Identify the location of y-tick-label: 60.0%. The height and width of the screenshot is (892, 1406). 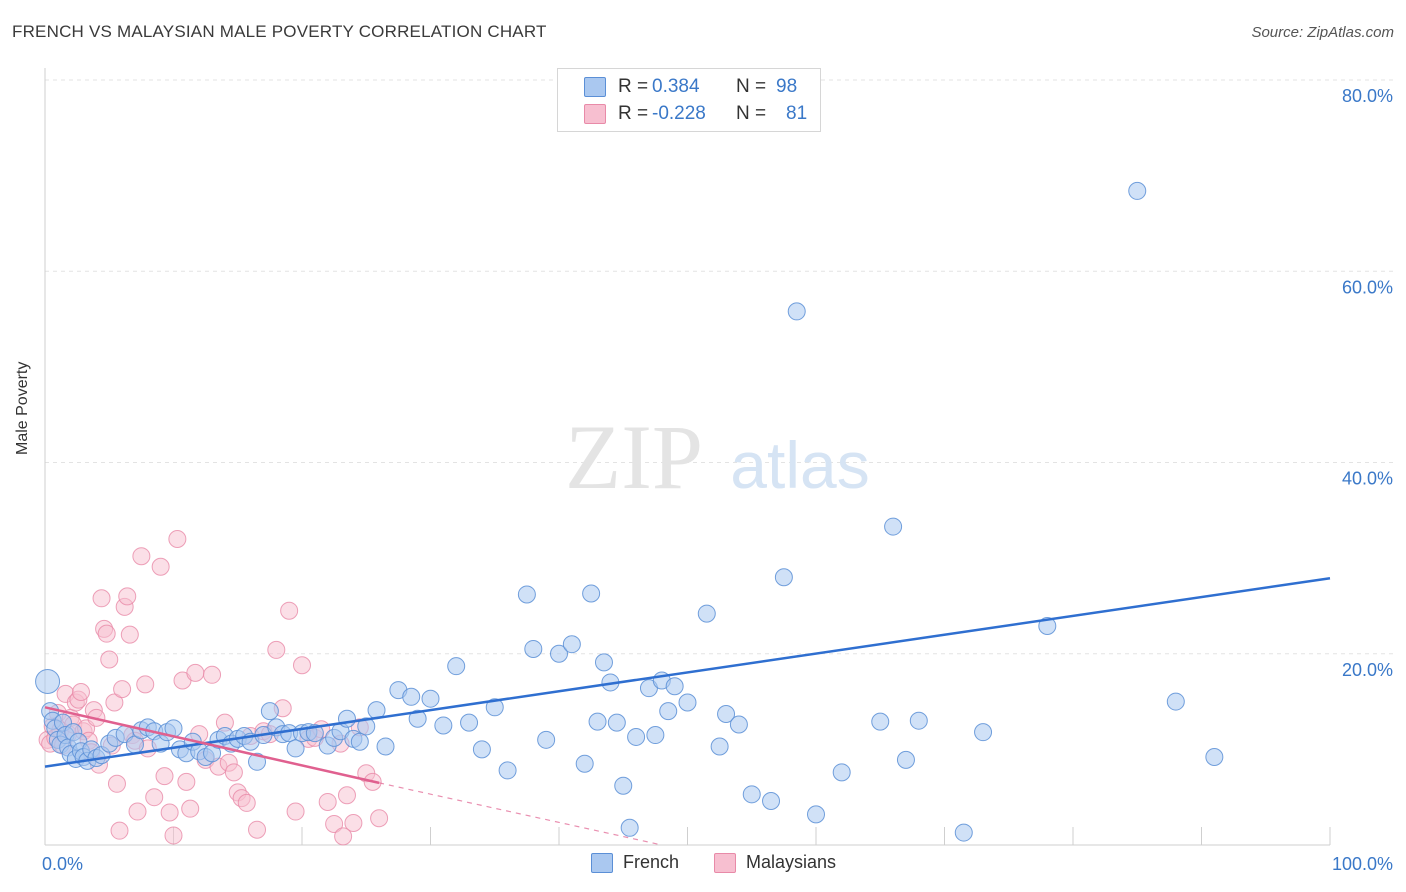
(1367, 287).